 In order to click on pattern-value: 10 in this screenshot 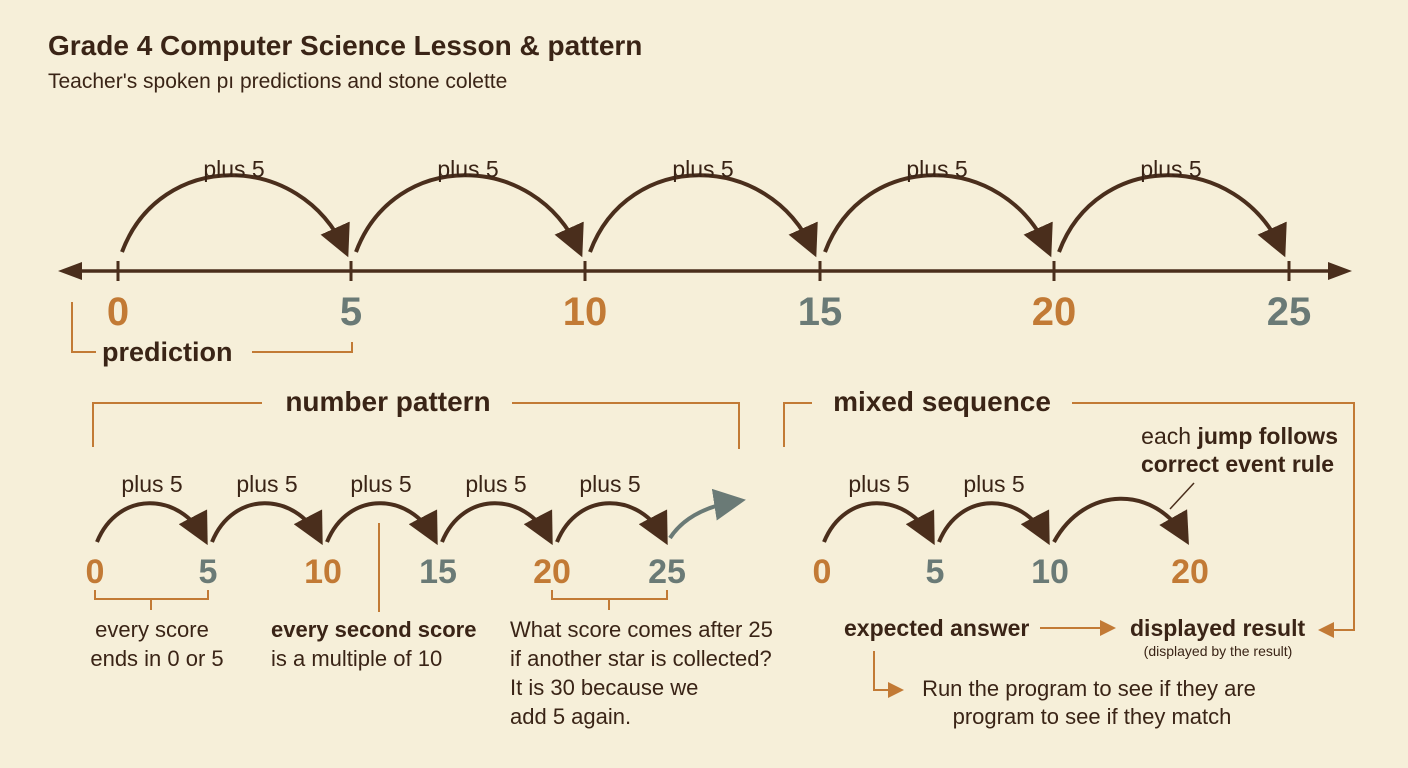, I will do `click(323, 572)`.